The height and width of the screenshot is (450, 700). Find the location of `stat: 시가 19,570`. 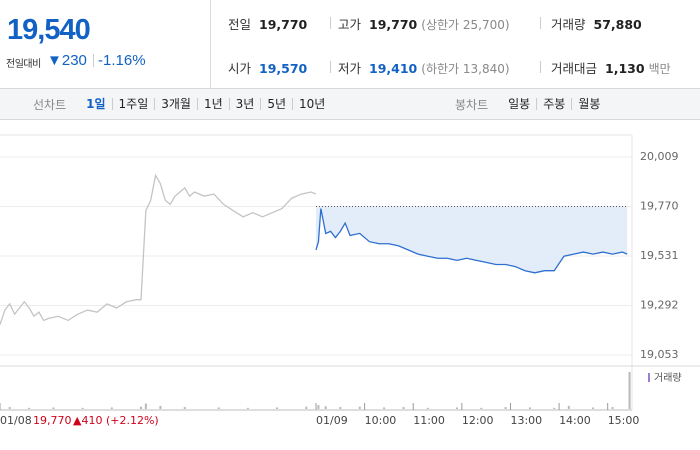

stat: 시가 19,570 is located at coordinates (267, 67).